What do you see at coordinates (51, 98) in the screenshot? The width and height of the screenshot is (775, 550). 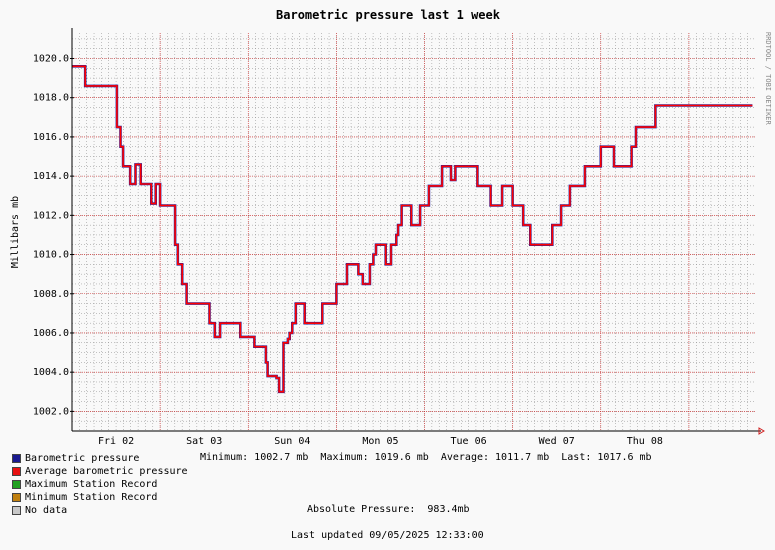 I see `y-tick-label: 1018.0` at bounding box center [51, 98].